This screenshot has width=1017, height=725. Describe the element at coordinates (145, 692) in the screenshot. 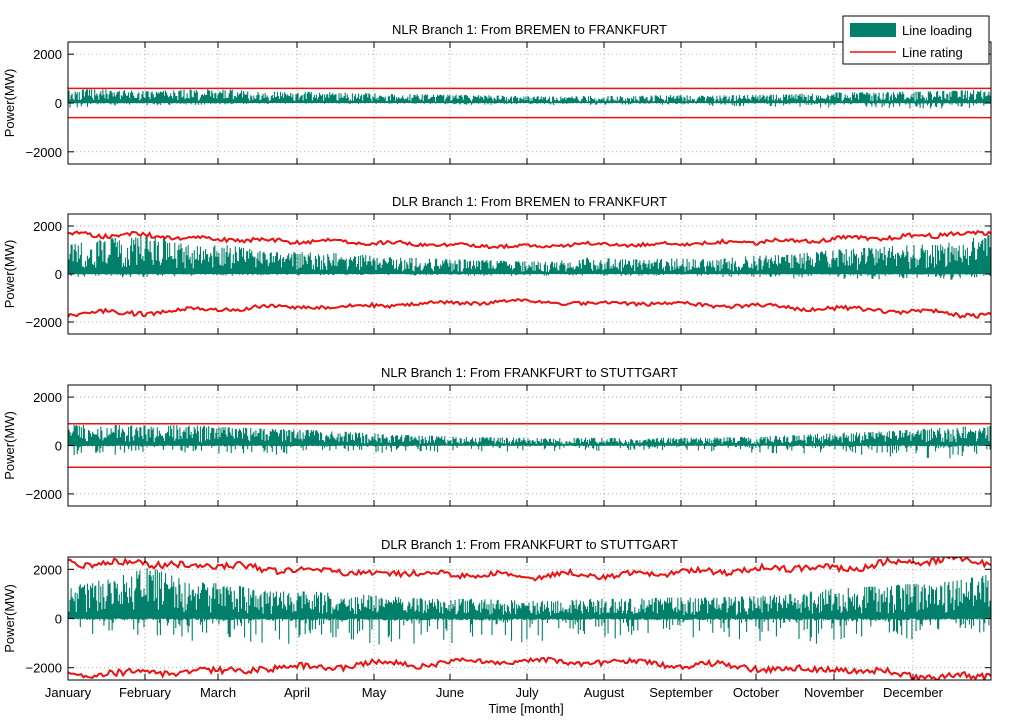

I see `x-tick-label: February` at that location.